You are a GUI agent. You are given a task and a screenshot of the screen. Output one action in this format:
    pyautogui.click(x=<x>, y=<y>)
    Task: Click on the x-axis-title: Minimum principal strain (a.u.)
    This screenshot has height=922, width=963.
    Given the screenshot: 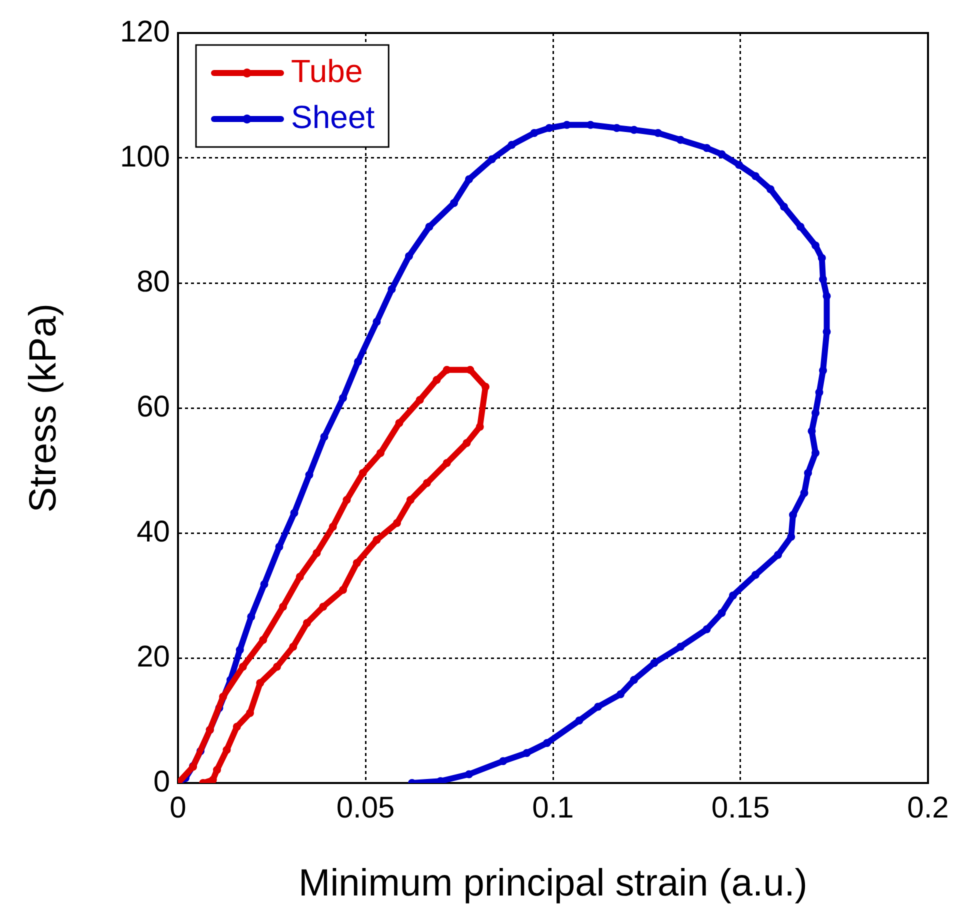 What is the action you would take?
    pyautogui.click(x=553, y=883)
    